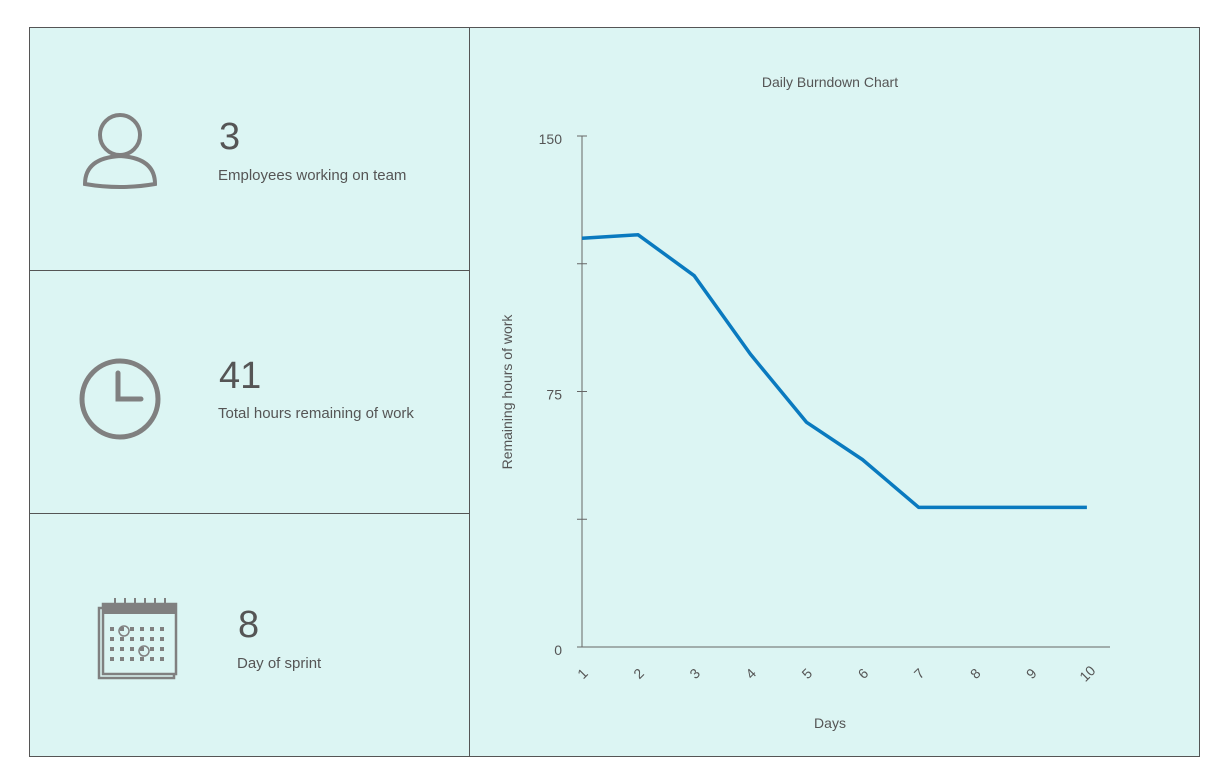 Image resolution: width=1232 pixels, height=783 pixels. Describe the element at coordinates (558, 650) in the screenshot. I see `y-tick-label: 0` at that location.